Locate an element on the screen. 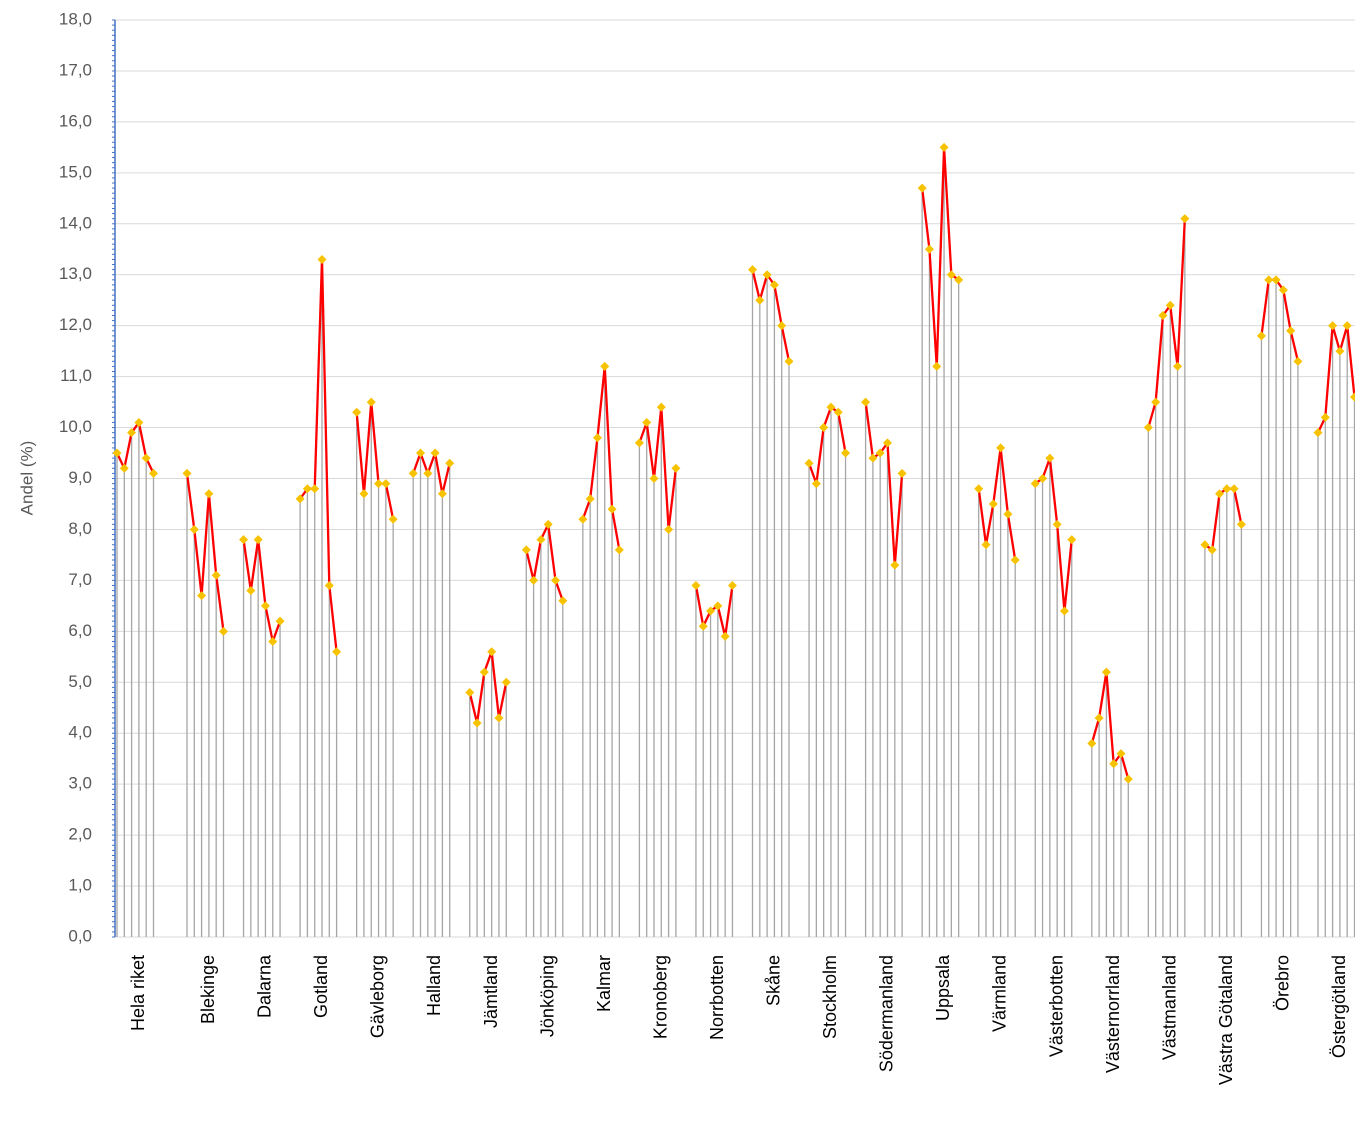  y-tick-label: 11,0 is located at coordinates (76, 375).